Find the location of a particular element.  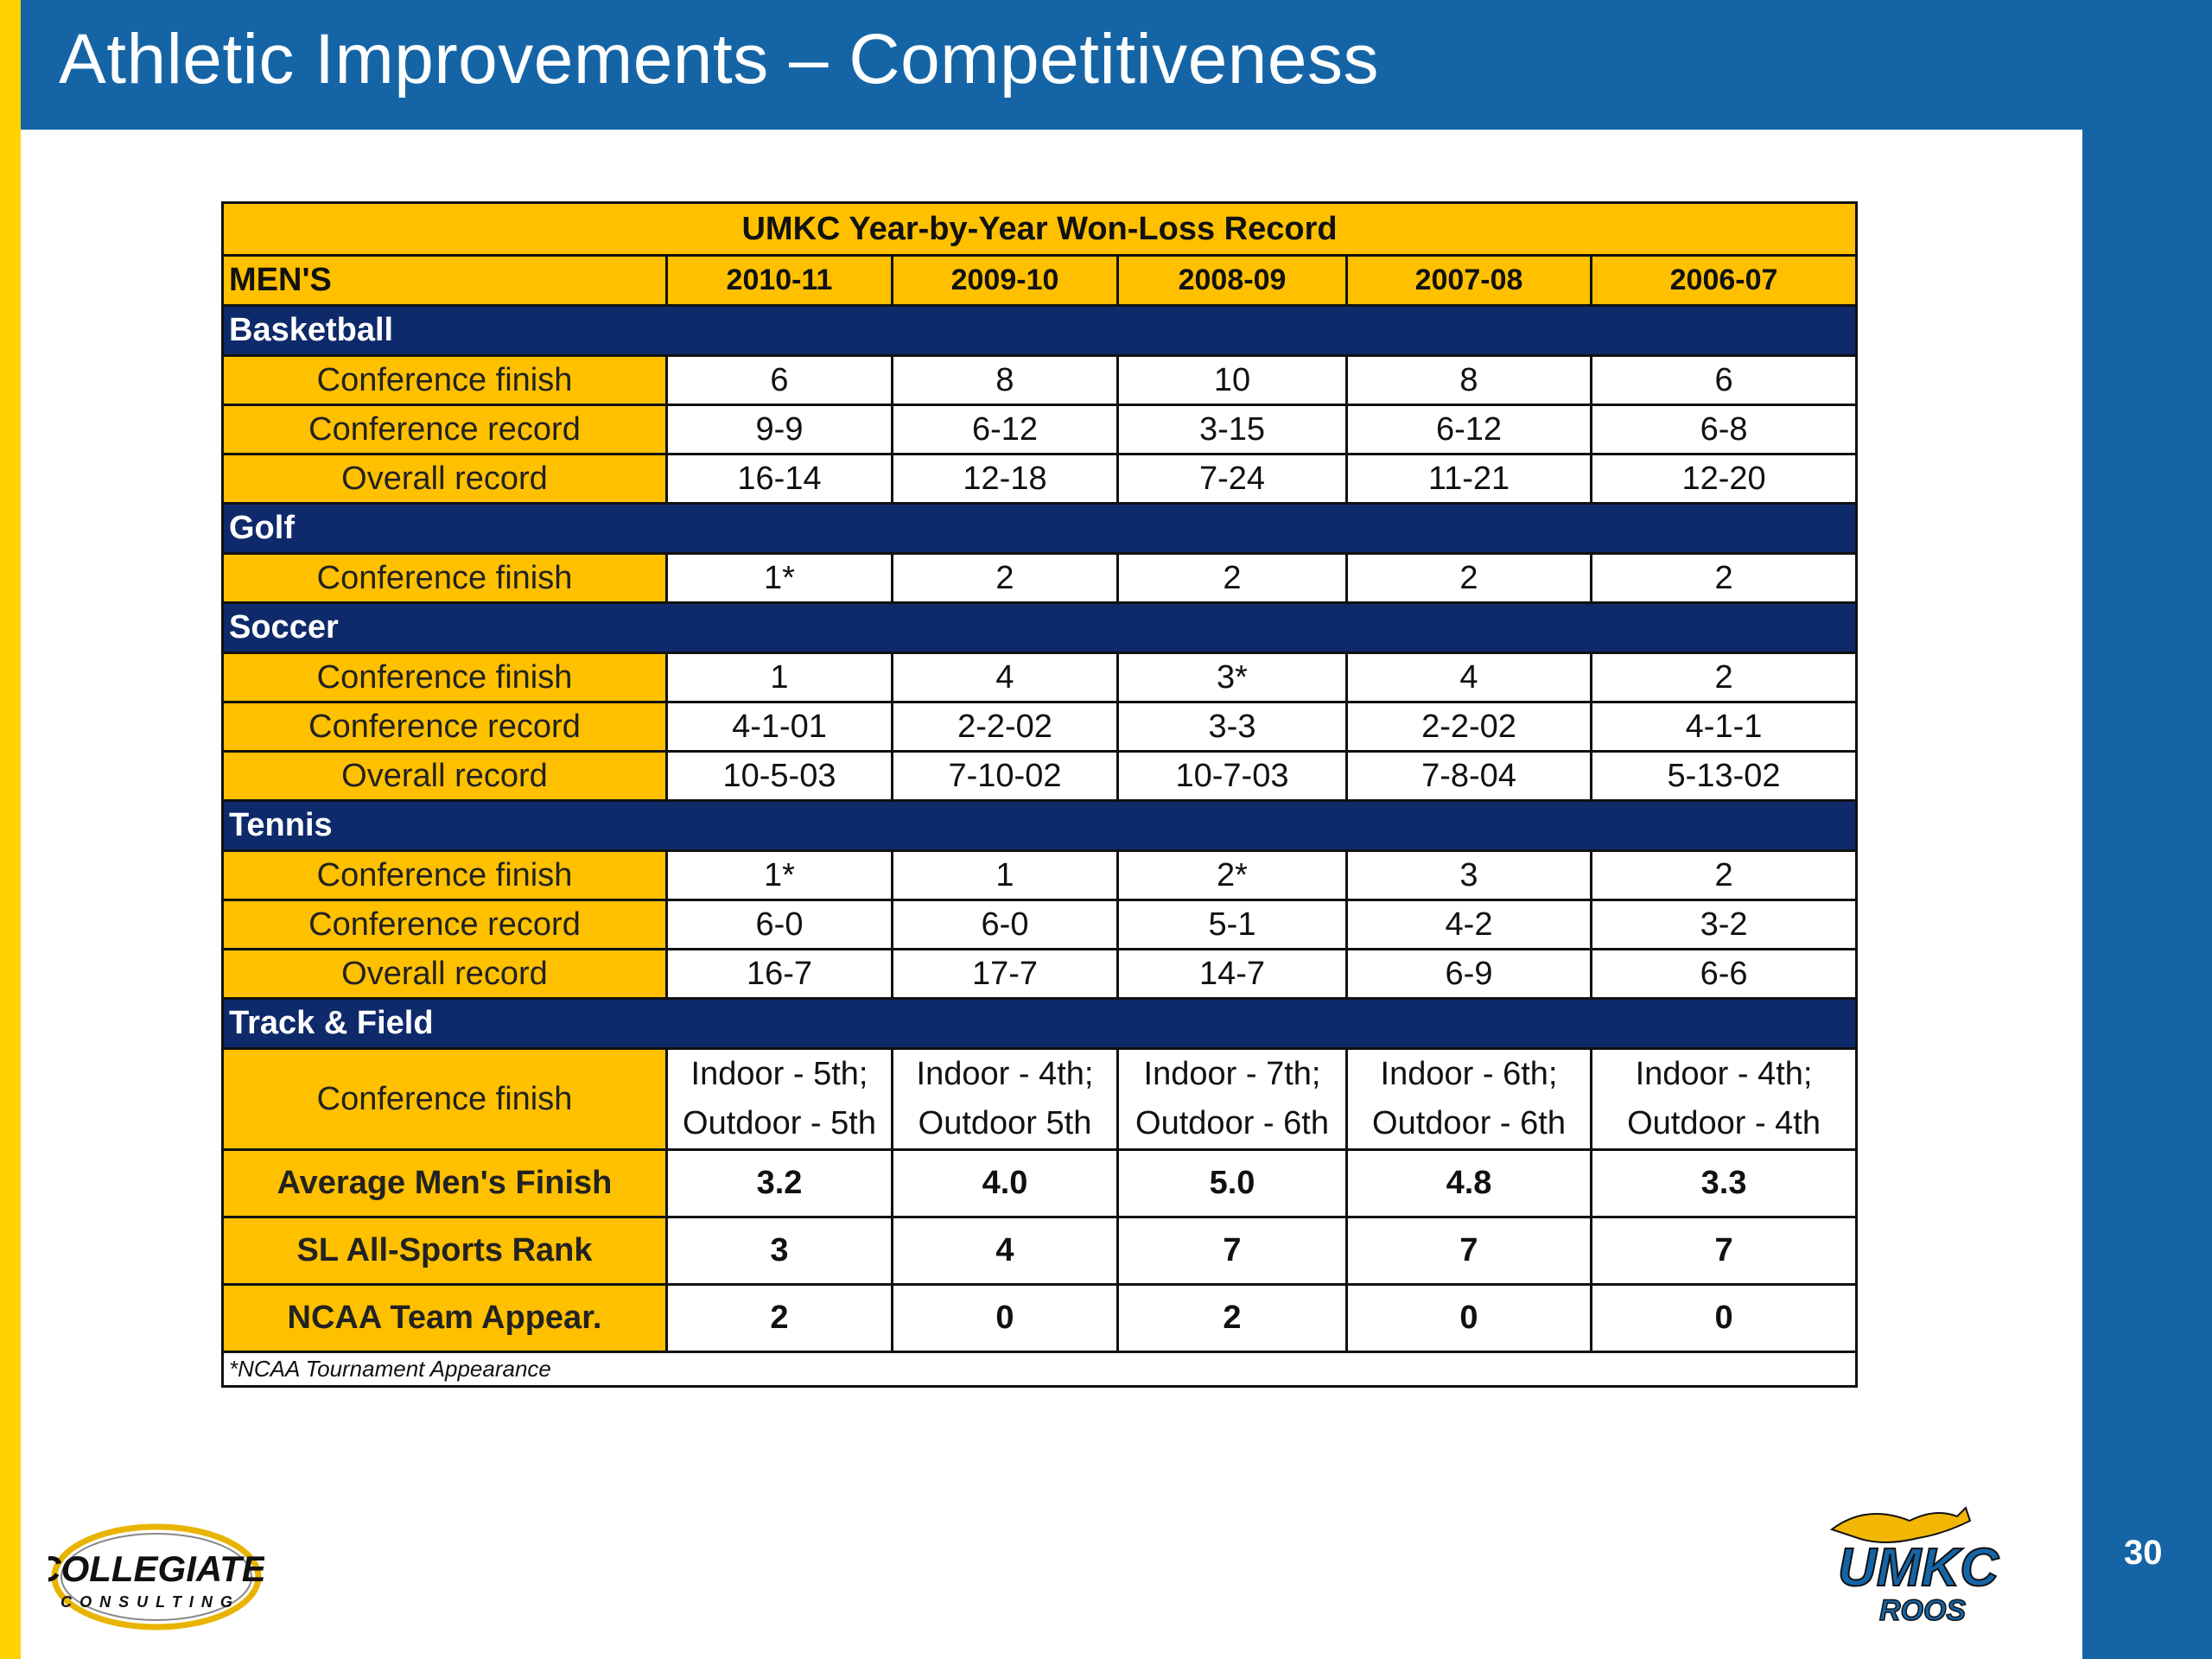

table-cell: 6-6 is located at coordinates (1724, 974).